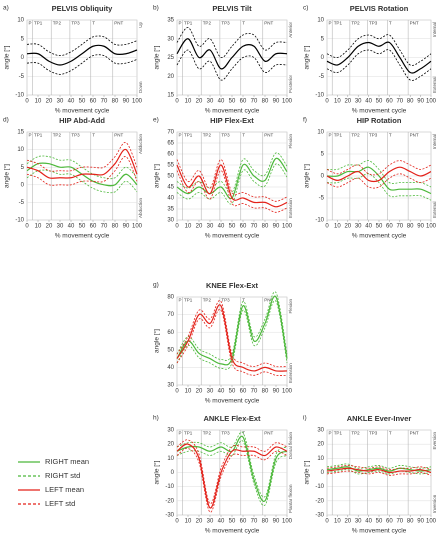 The width and height of the screenshot is (445, 550). Describe the element at coordinates (156, 8) in the screenshot. I see `panel-label: b)` at that location.